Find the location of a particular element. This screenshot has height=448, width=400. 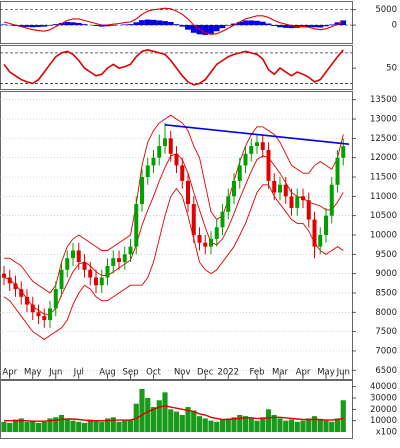

y-tick-label: 9500 is located at coordinates (386, 255).